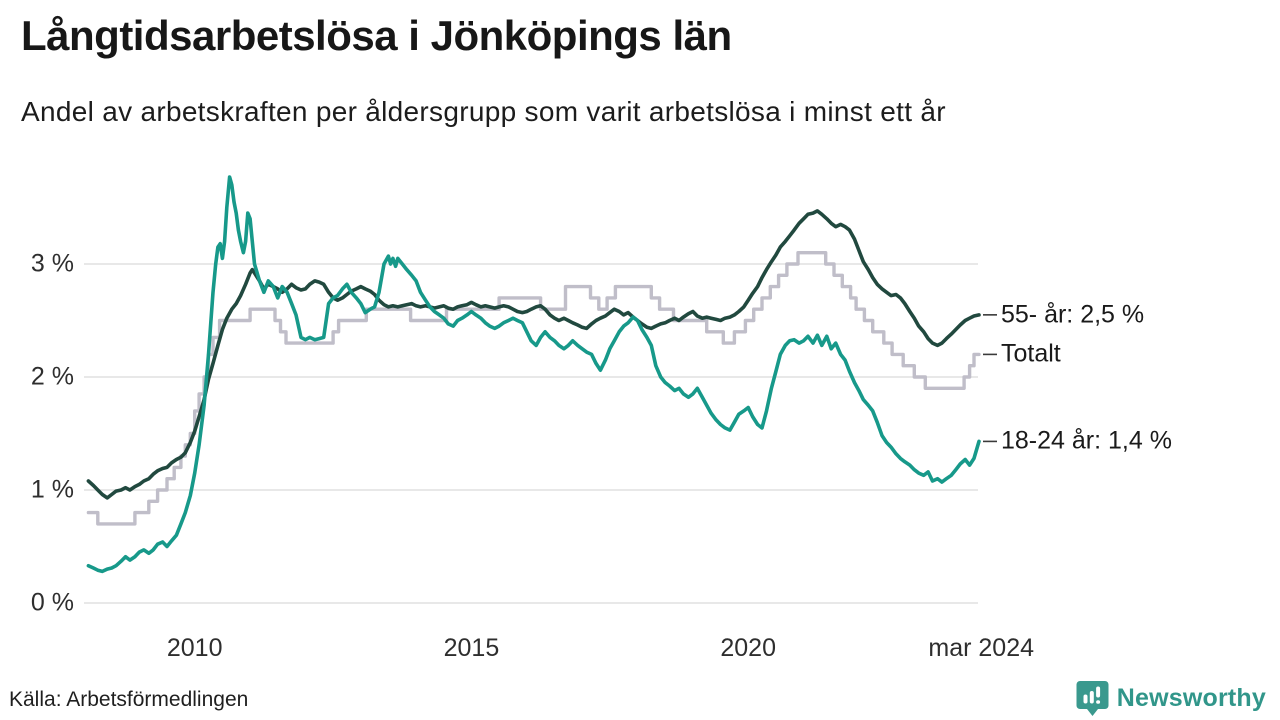 The image size is (1280, 720). I want to click on x-tick-label: mar 2024, so click(981, 648).